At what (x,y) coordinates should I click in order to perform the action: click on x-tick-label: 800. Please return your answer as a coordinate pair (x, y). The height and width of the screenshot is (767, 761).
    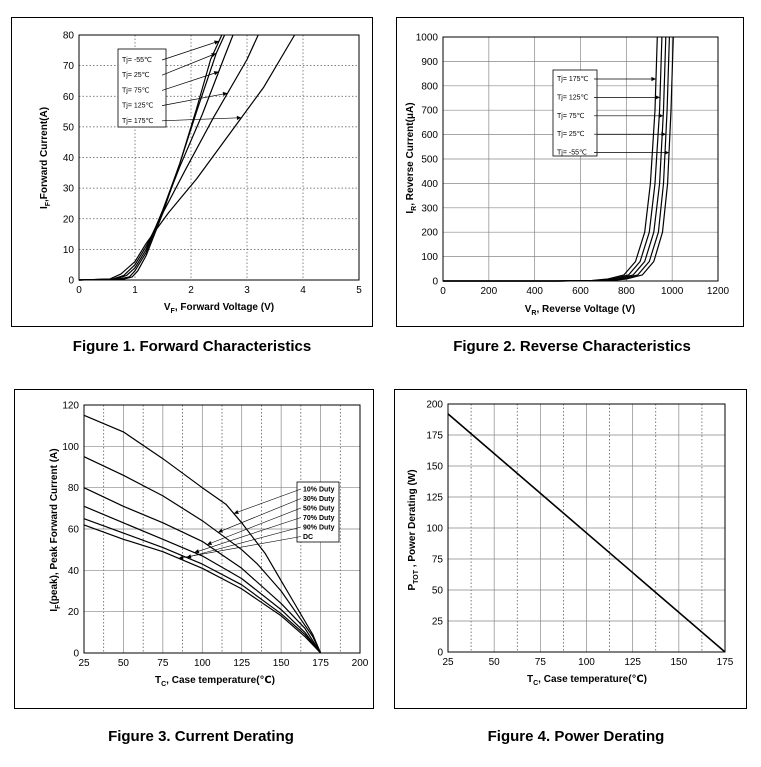
    Looking at the image, I should click on (626, 291).